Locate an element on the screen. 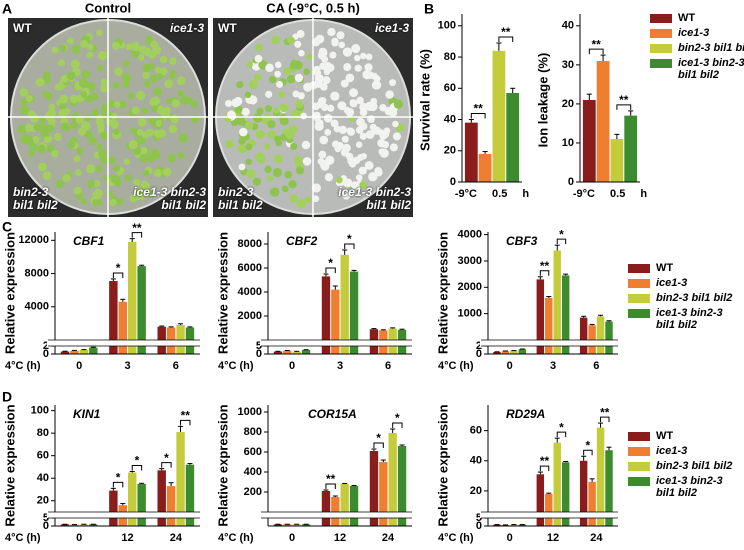 This screenshot has height=550, width=744. x-tick-label: 6 is located at coordinates (388, 366).